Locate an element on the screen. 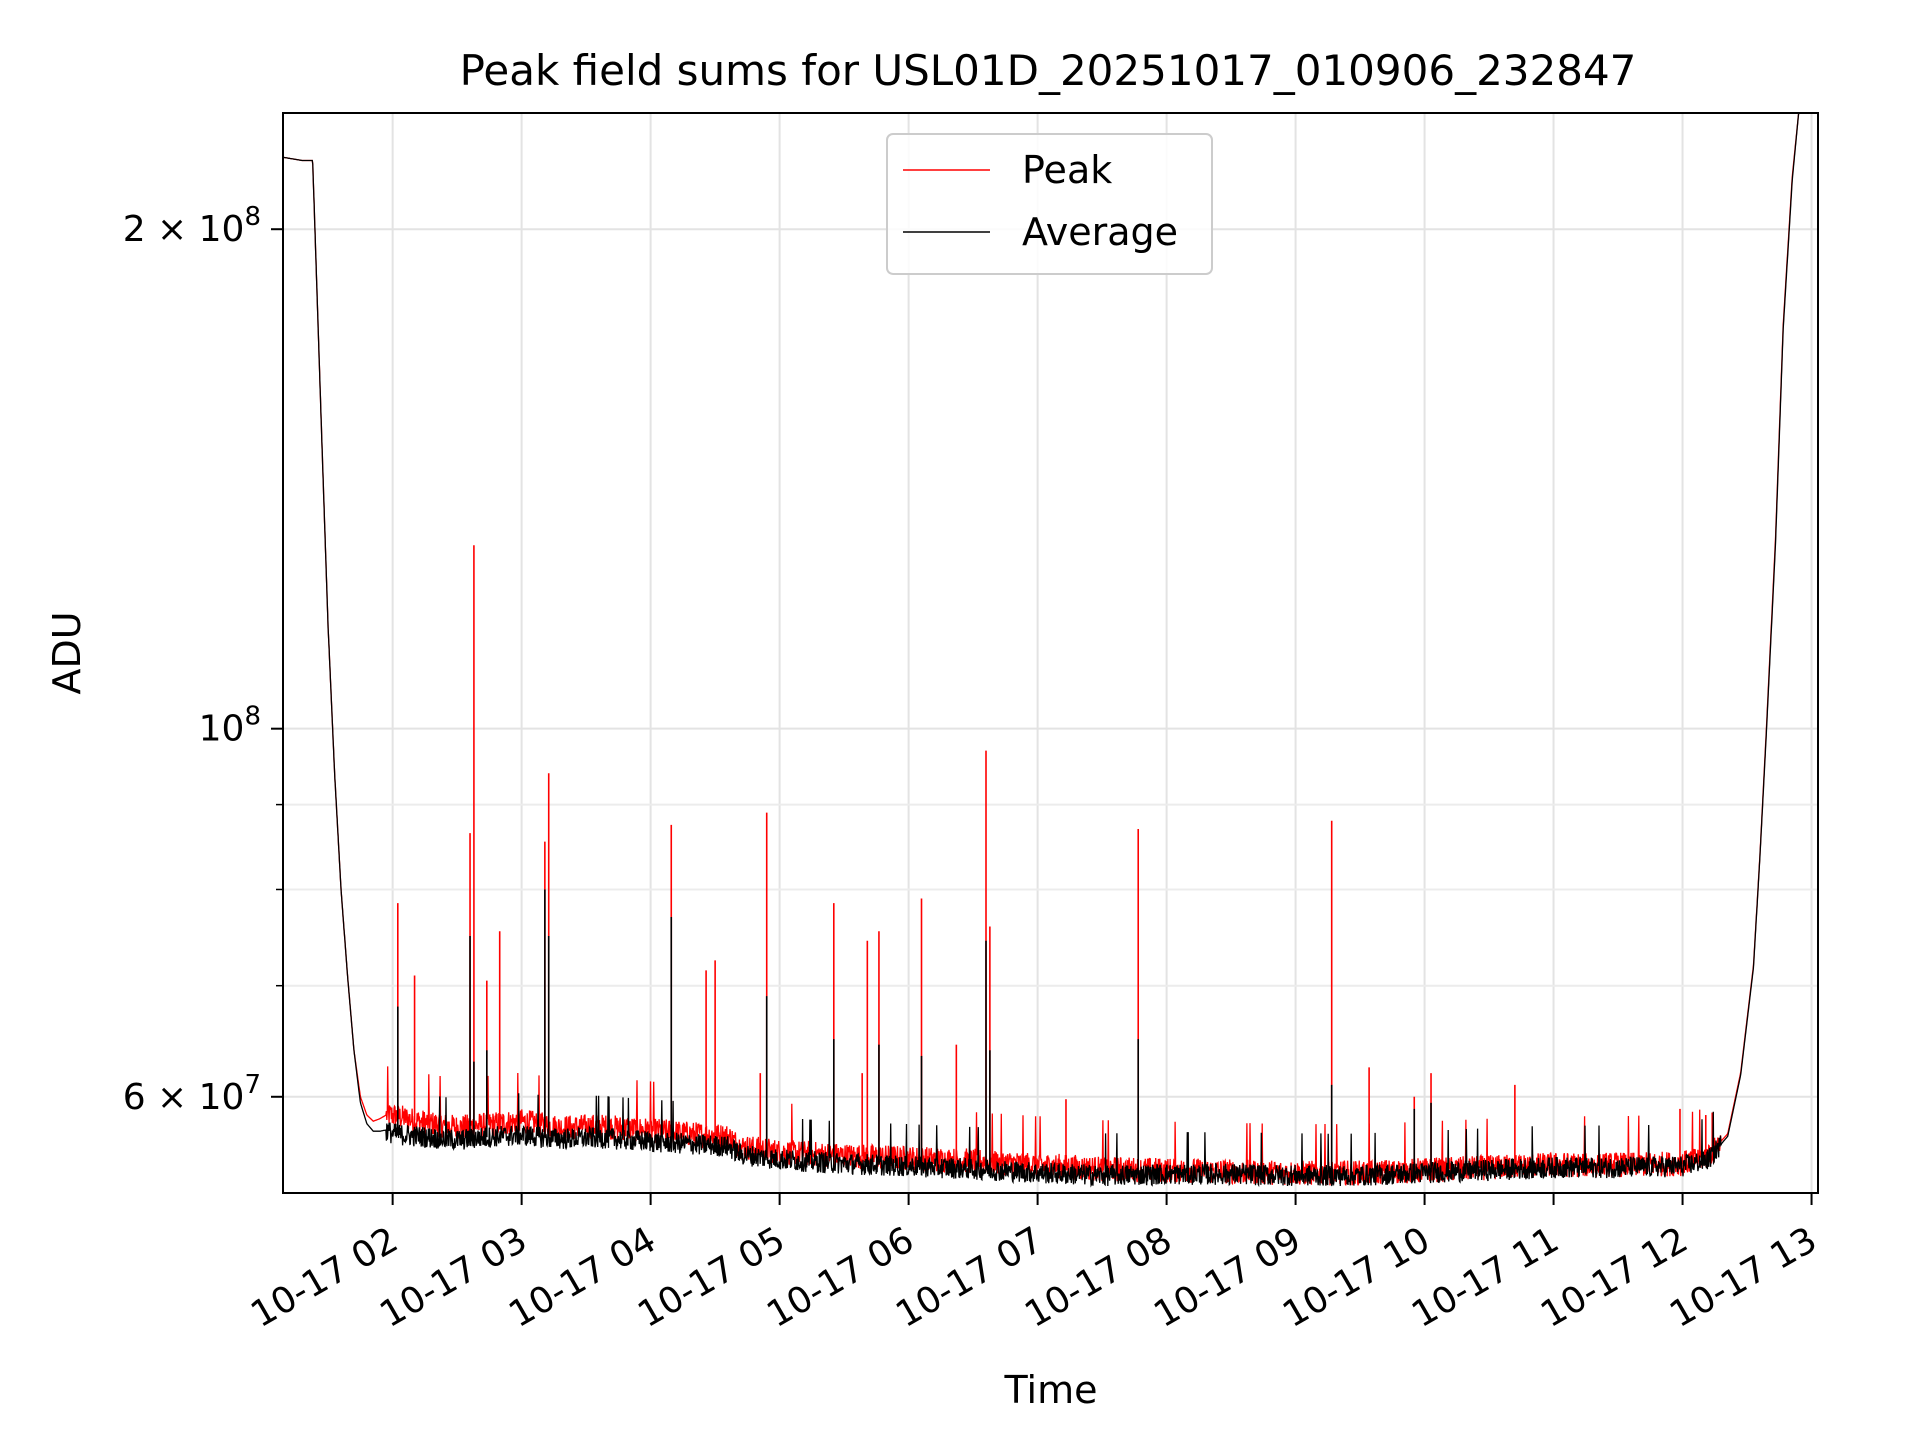  x-tick-label: 10-17 02 is located at coordinates (324, 1277).